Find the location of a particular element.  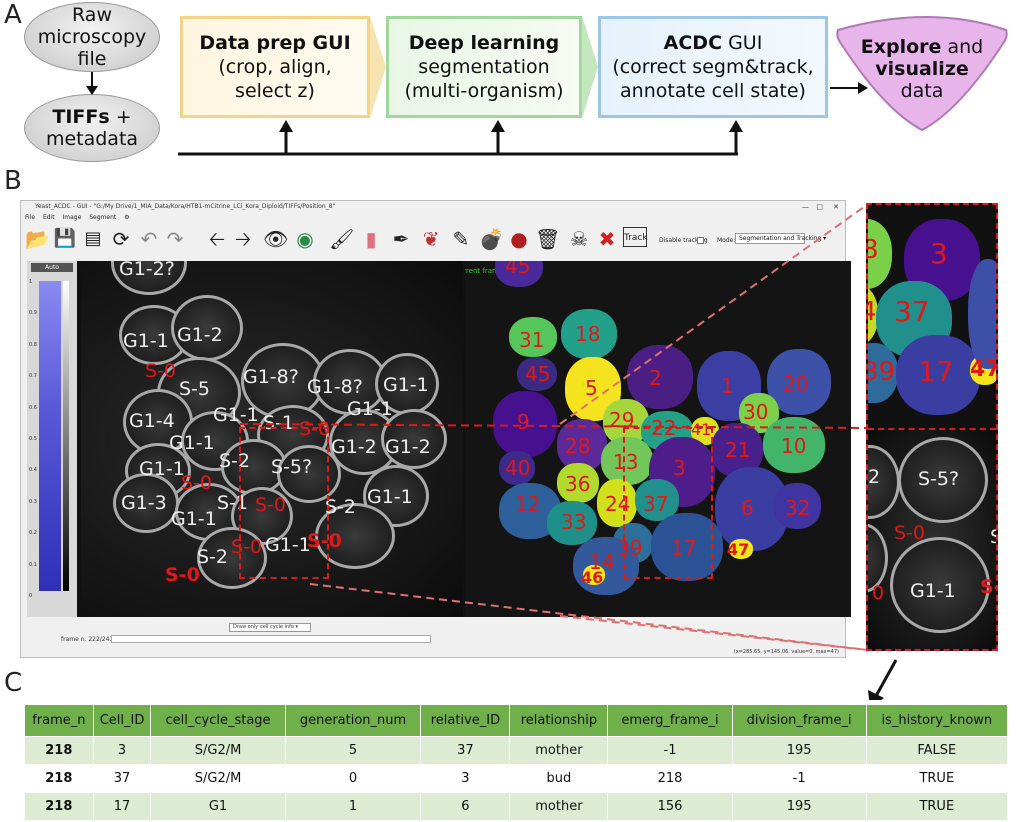

tray-icon: ▤ is located at coordinates (93, 238).